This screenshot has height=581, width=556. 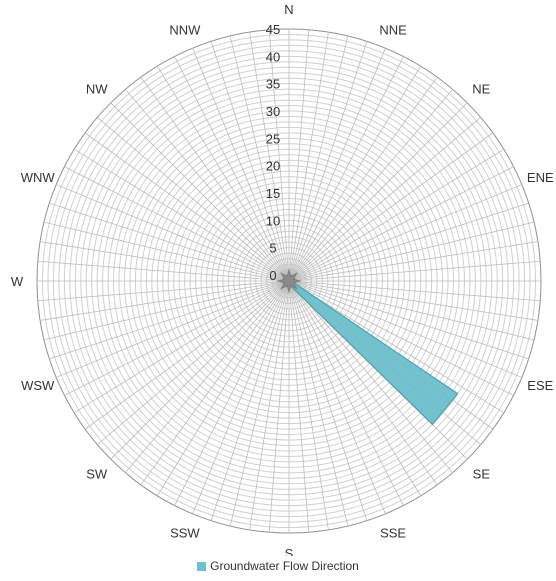 What do you see at coordinates (38, 385) in the screenshot?
I see `direction-label: WSW` at bounding box center [38, 385].